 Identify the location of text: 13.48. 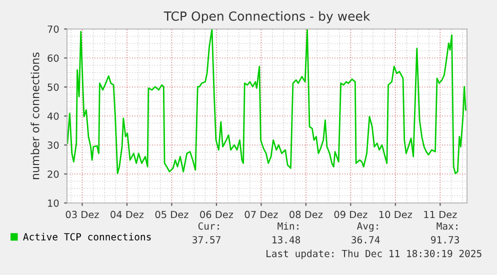
(286, 240).